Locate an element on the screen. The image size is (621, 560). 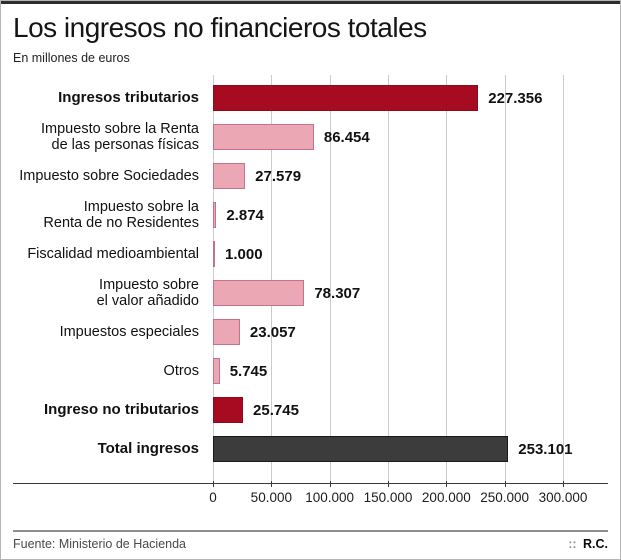
bar-track: 27.579 is located at coordinates (410, 176).